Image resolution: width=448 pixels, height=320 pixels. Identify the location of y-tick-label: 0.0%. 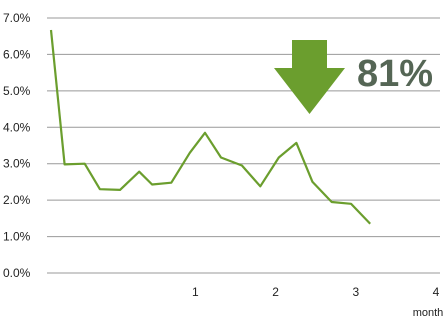
(17, 273).